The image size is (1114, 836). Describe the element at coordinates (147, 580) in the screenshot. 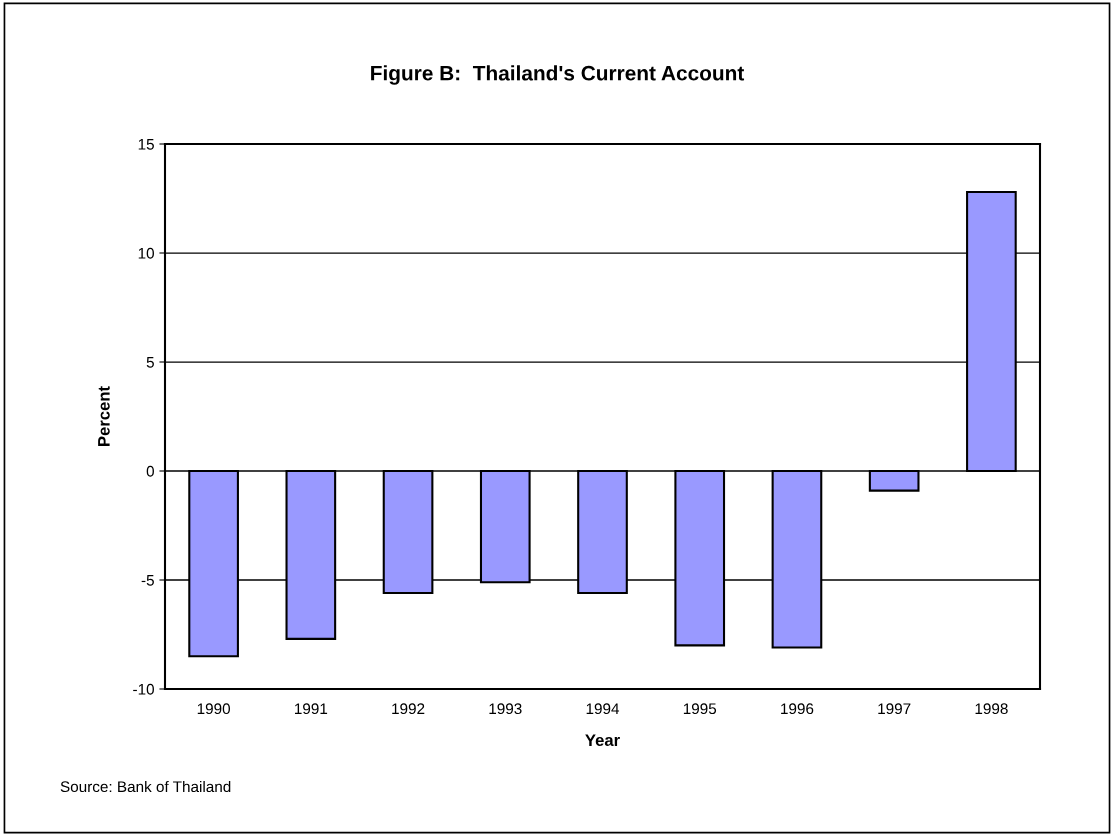

I see `y-tick-label: -5` at that location.